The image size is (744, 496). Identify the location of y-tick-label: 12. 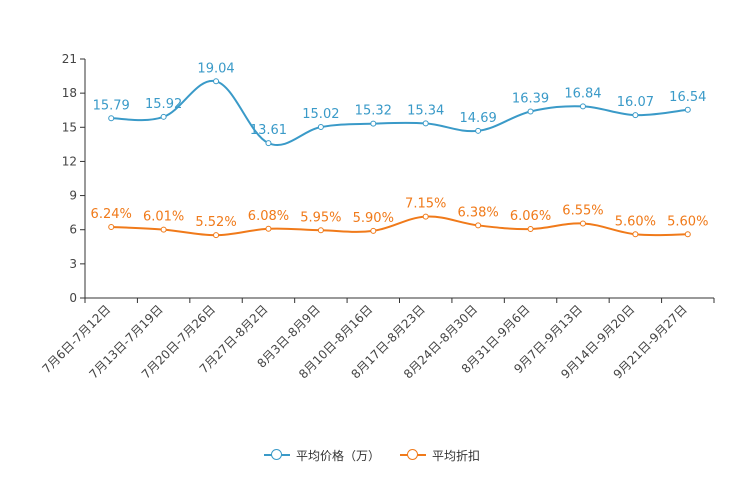
(69, 161).